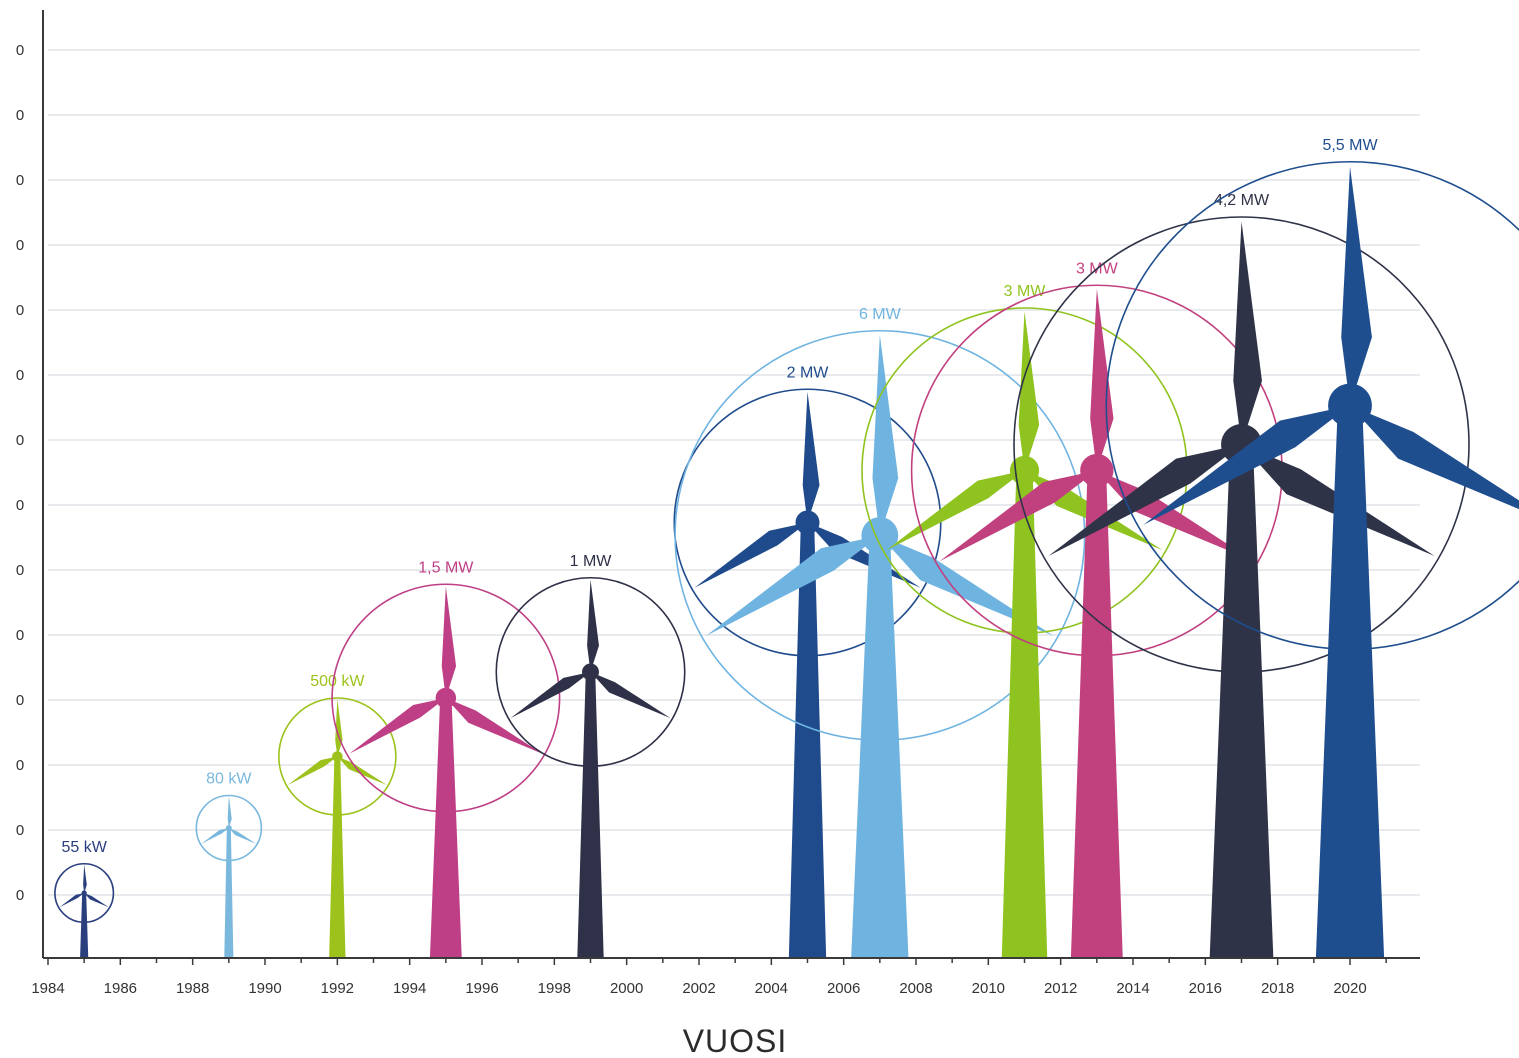 Image resolution: width=1519 pixels, height=1058 pixels. I want to click on x-tick-label: 2020, so click(1349, 988).